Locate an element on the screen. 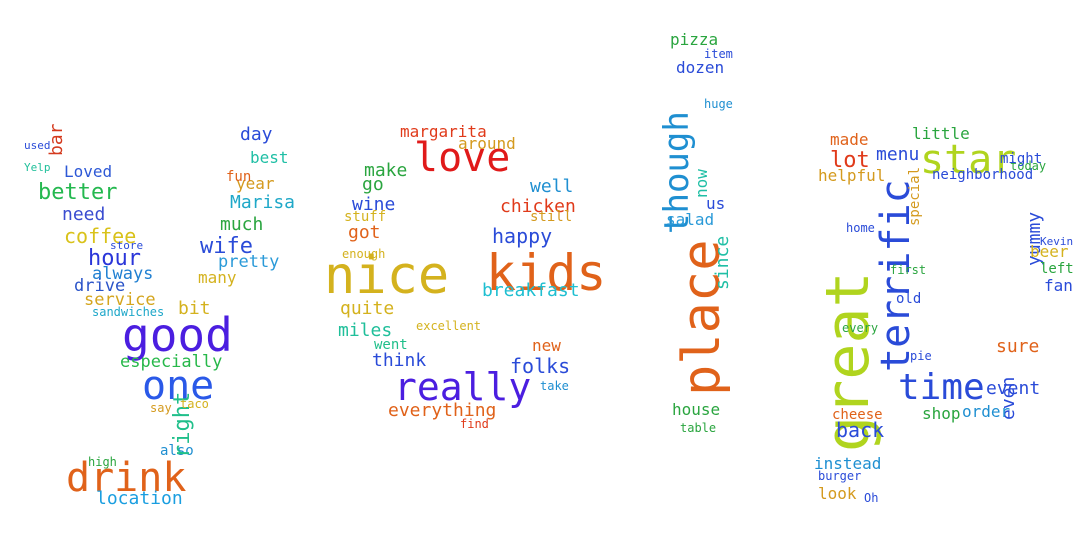 The height and width of the screenshot is (540, 1091). word-taco: taco is located at coordinates (194, 404).